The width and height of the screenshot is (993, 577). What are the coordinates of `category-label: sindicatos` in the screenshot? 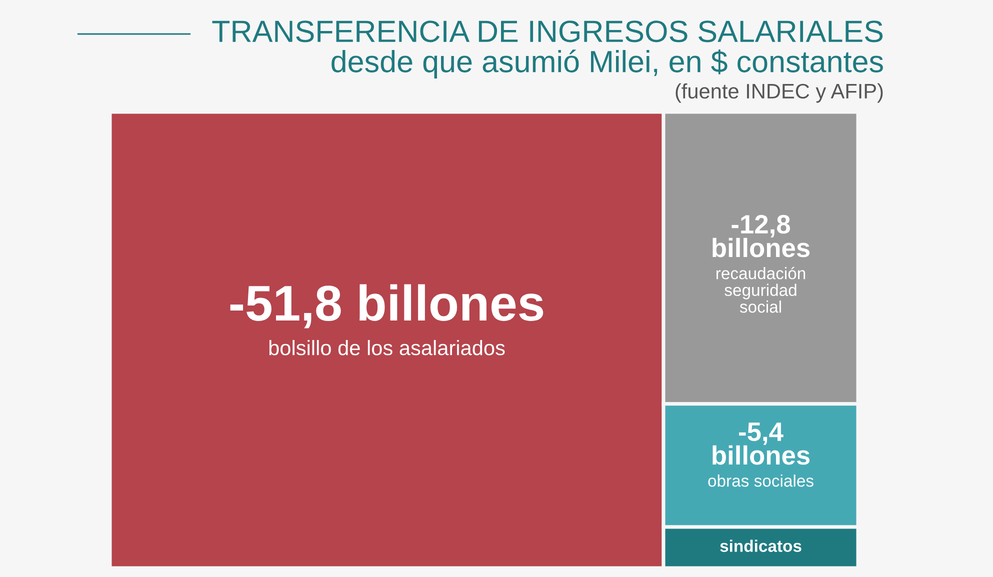 It's located at (761, 546).